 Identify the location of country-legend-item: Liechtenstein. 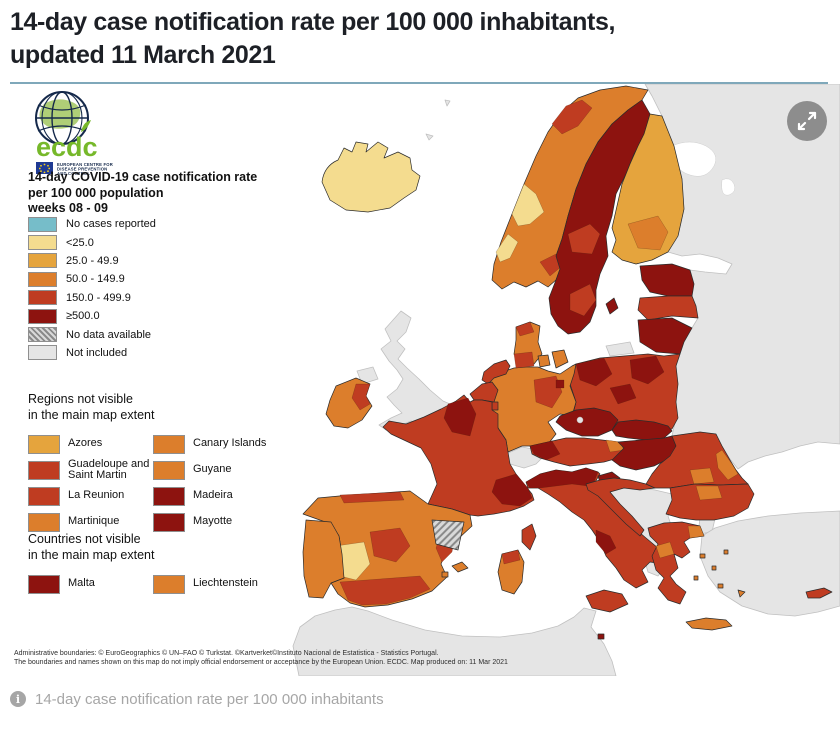
(215, 584).